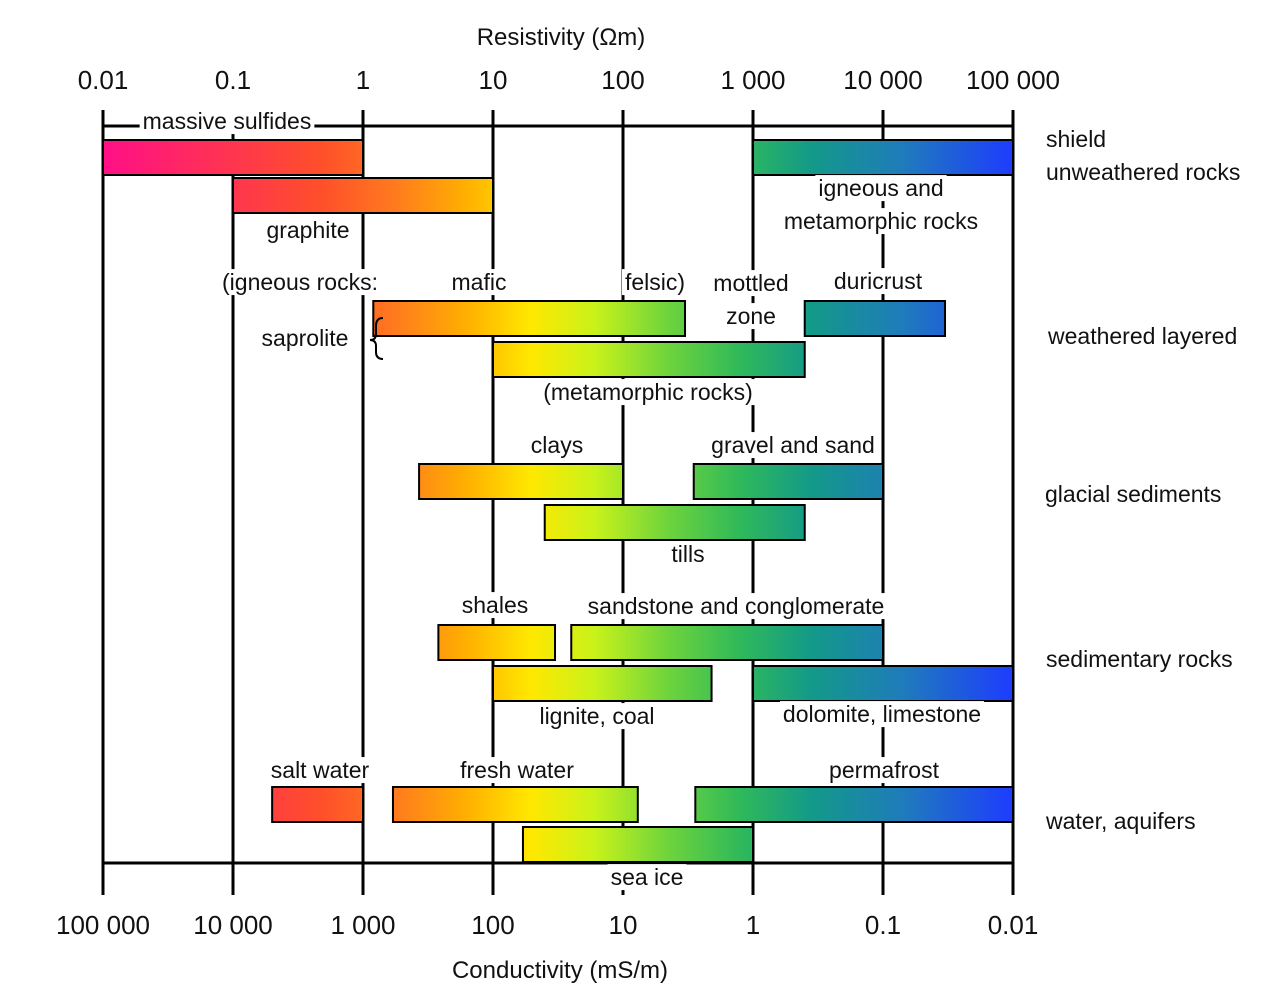  I want to click on annotation: gravel and sand, so click(793, 445).